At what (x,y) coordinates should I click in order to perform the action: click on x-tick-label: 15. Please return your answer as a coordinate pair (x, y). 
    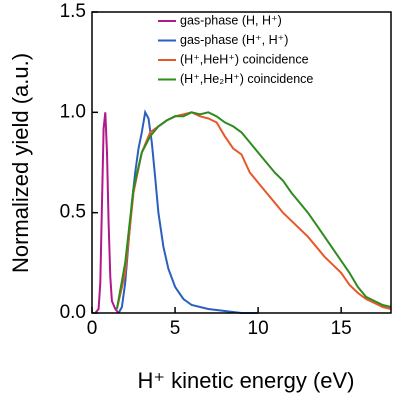
    Looking at the image, I should click on (341, 328).